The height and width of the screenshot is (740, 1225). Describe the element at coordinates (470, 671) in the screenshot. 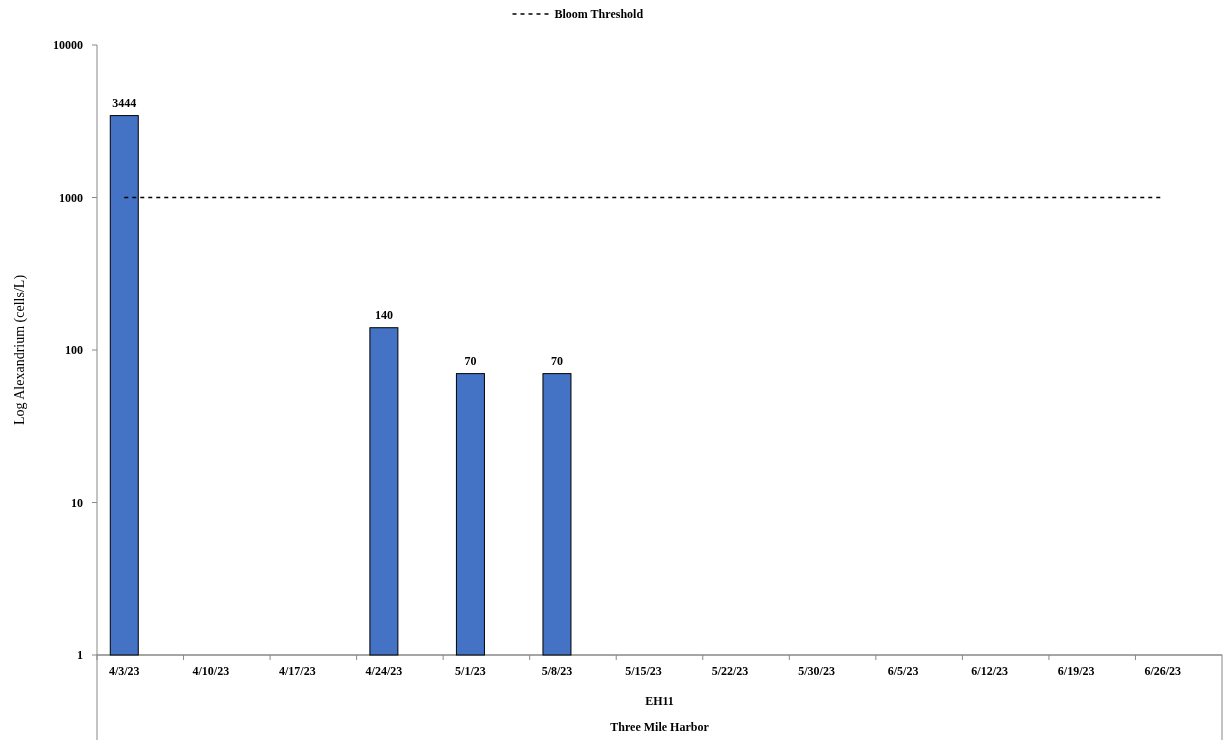

I see `x-tick-label: 5/1/23` at that location.